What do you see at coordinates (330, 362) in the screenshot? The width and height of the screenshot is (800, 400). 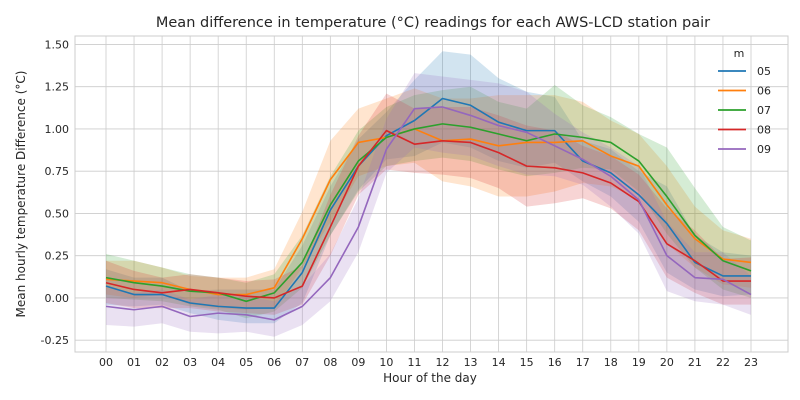 I see `x-tick-label: 08` at bounding box center [330, 362].